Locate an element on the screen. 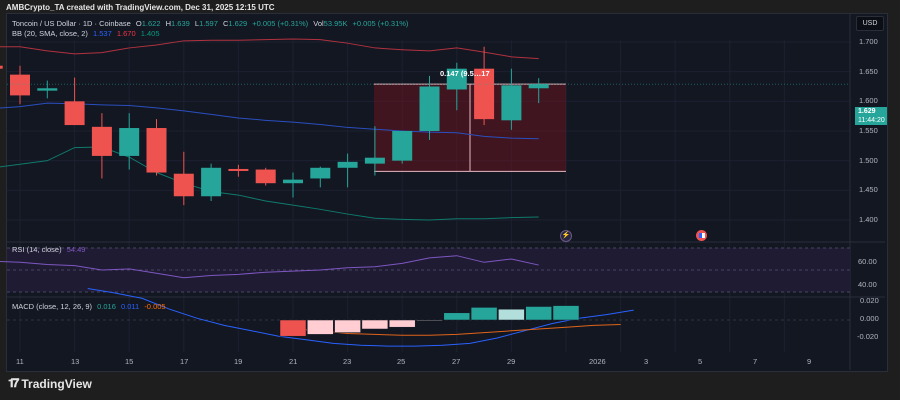 The width and height of the screenshot is (900, 400). last-price-tag: 1.629 11:44:20 is located at coordinates (871, 116).